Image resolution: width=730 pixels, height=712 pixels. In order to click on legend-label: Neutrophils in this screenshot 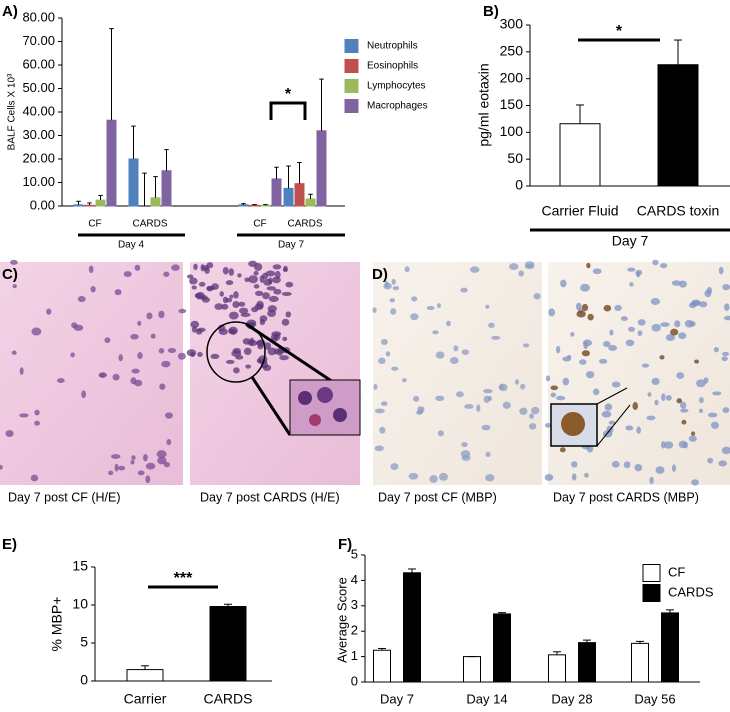, I will do `click(392, 46)`.